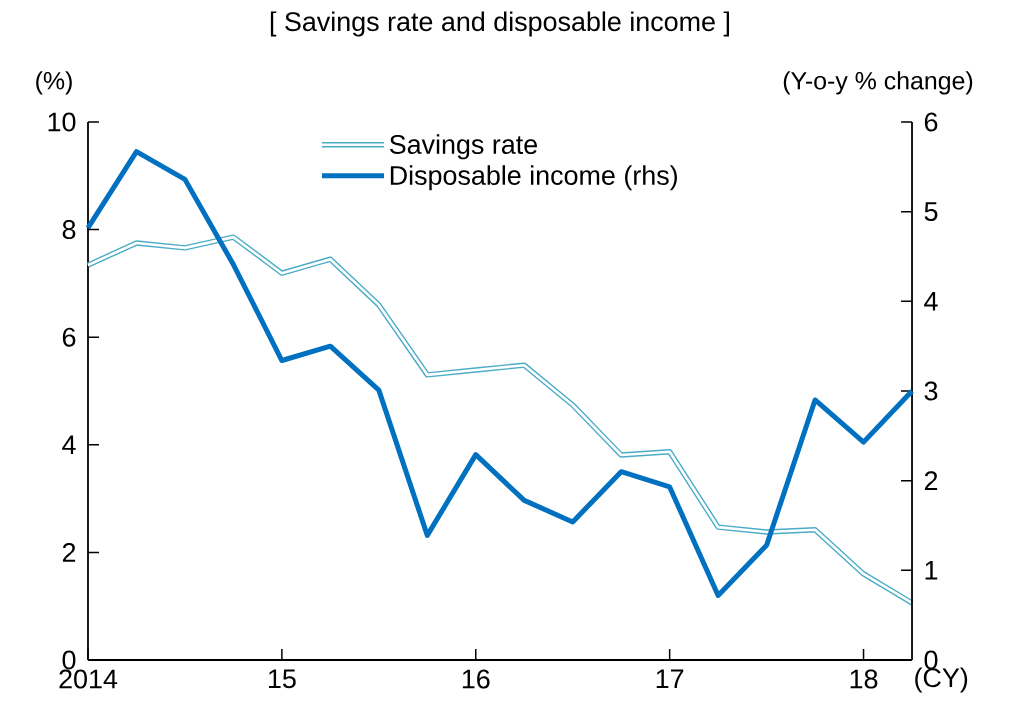 The image size is (1029, 715). What do you see at coordinates (69, 230) in the screenshot?
I see `y-tick-label: 8` at bounding box center [69, 230].